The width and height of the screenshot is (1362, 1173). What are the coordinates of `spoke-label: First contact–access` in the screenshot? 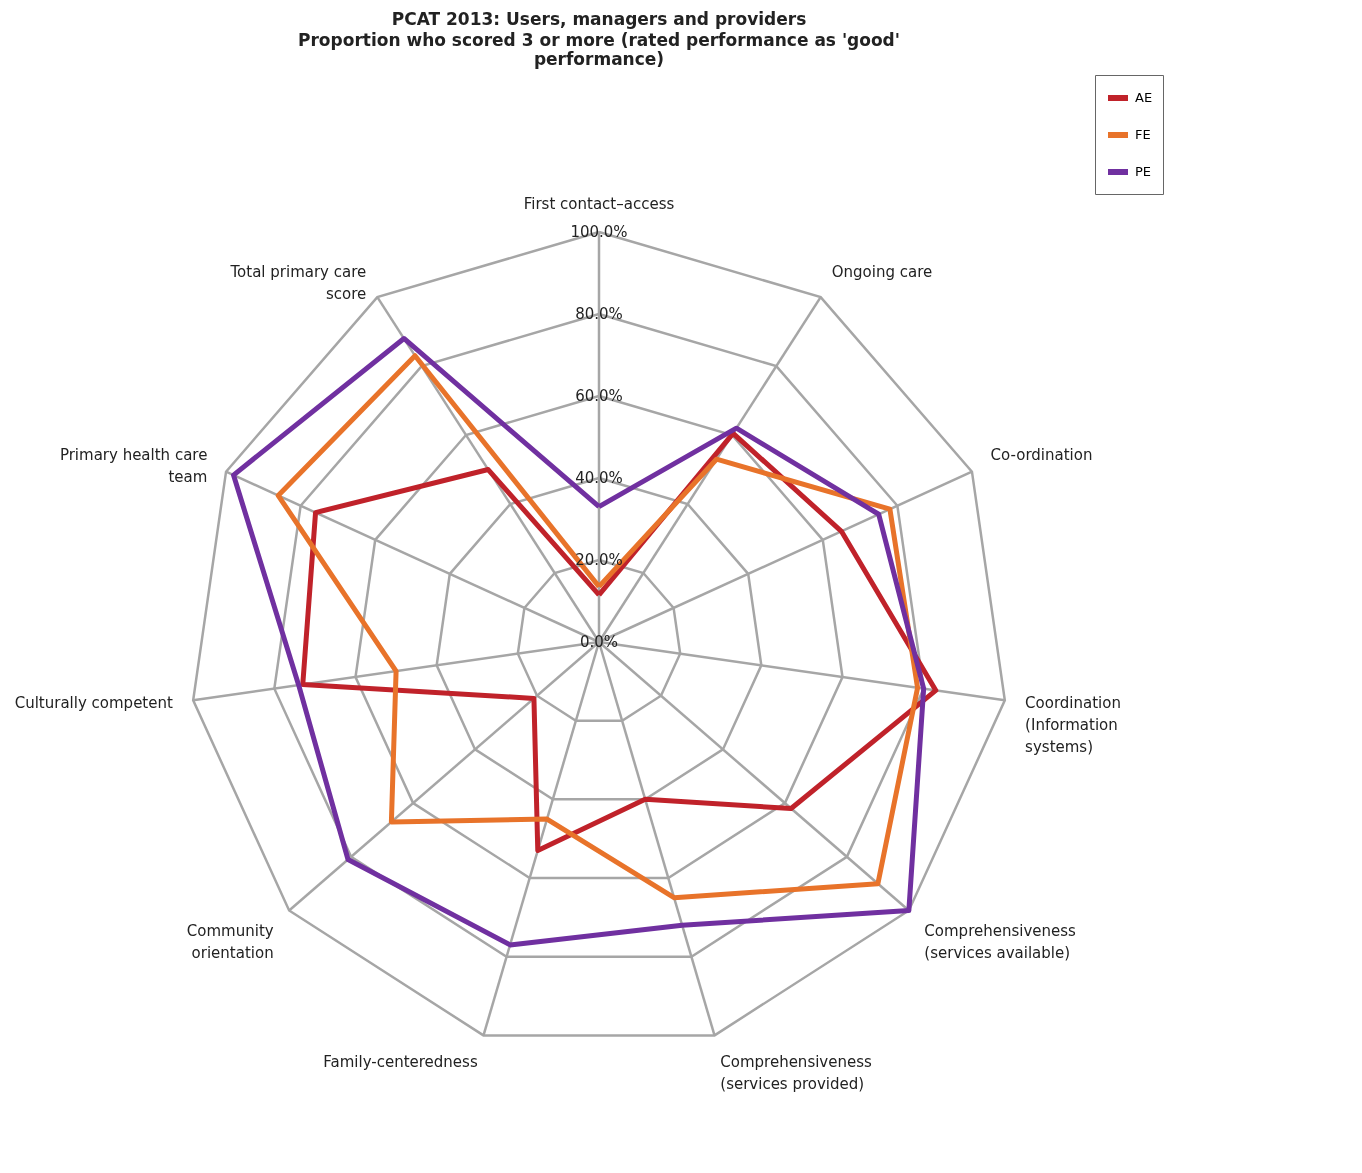 It's located at (599, 203).